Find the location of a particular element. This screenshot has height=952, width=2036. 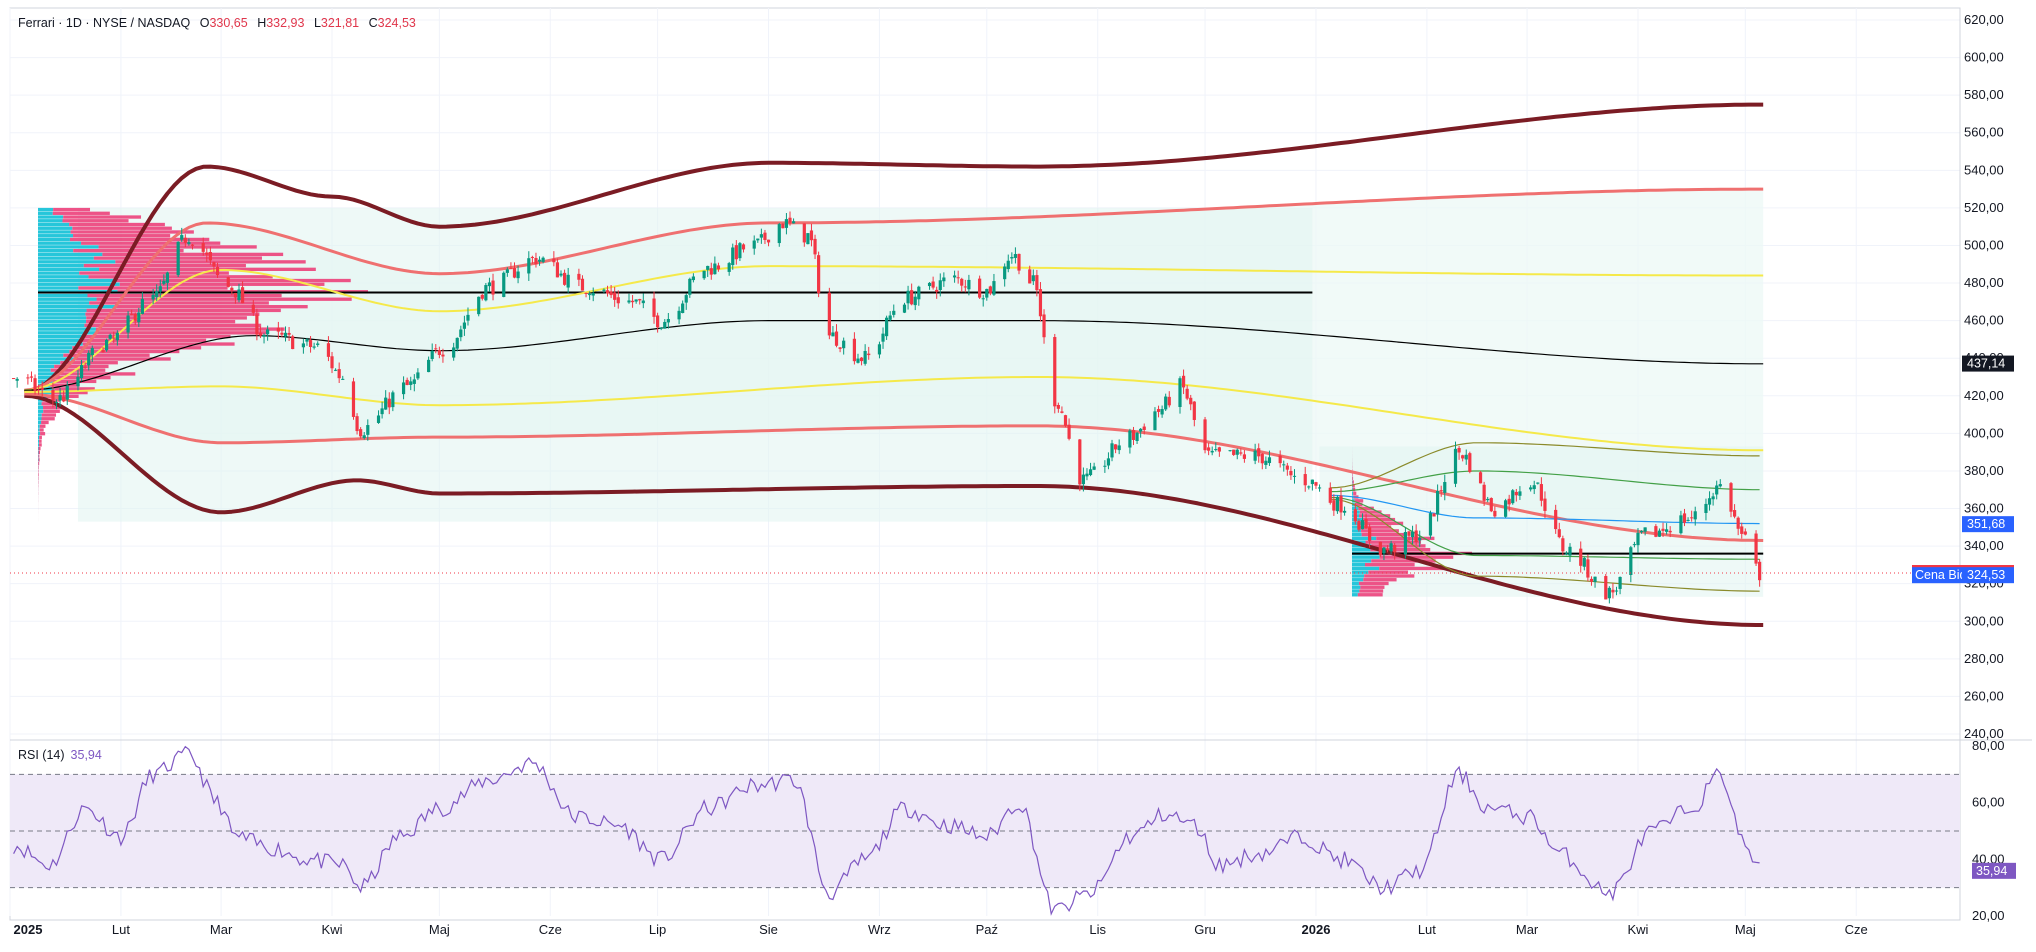

price-tag-bg is located at coordinates (1988, 363).